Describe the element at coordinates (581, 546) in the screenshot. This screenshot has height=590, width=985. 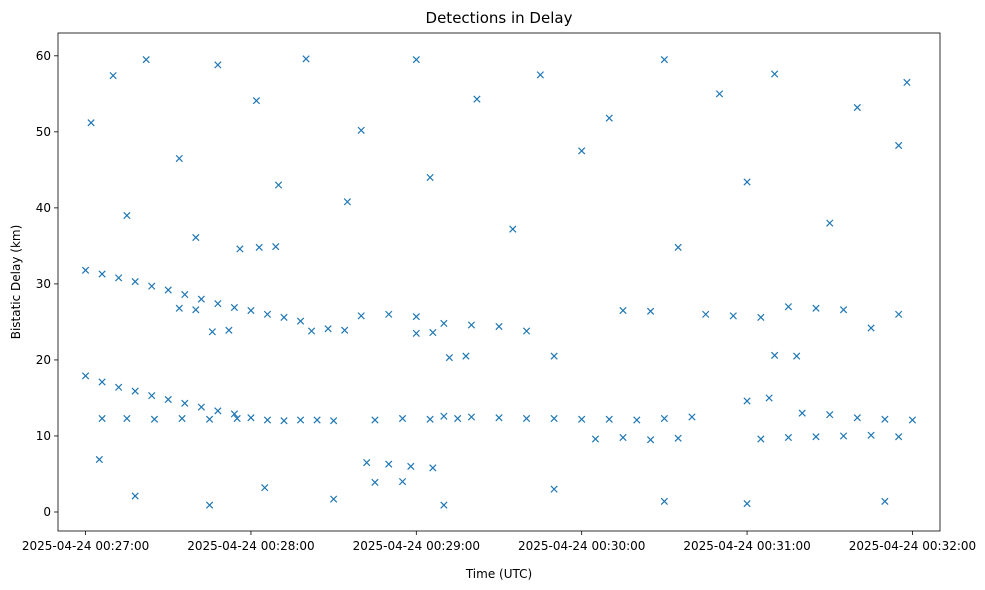
I see `x-tick-label: 2025-04-24 00:30:00` at that location.